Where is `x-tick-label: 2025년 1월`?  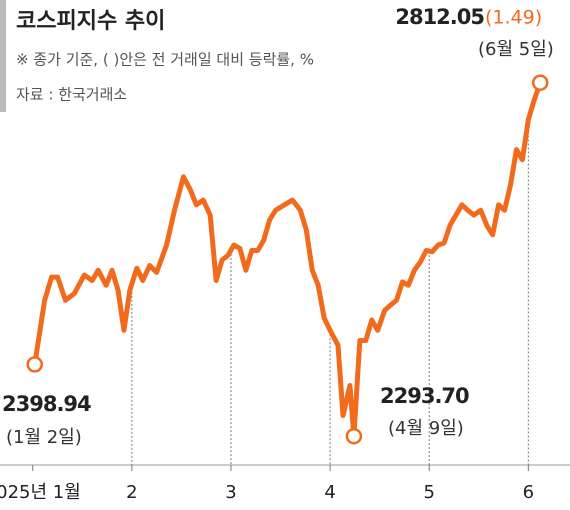 x-tick-label: 2025년 1월 is located at coordinates (40, 492).